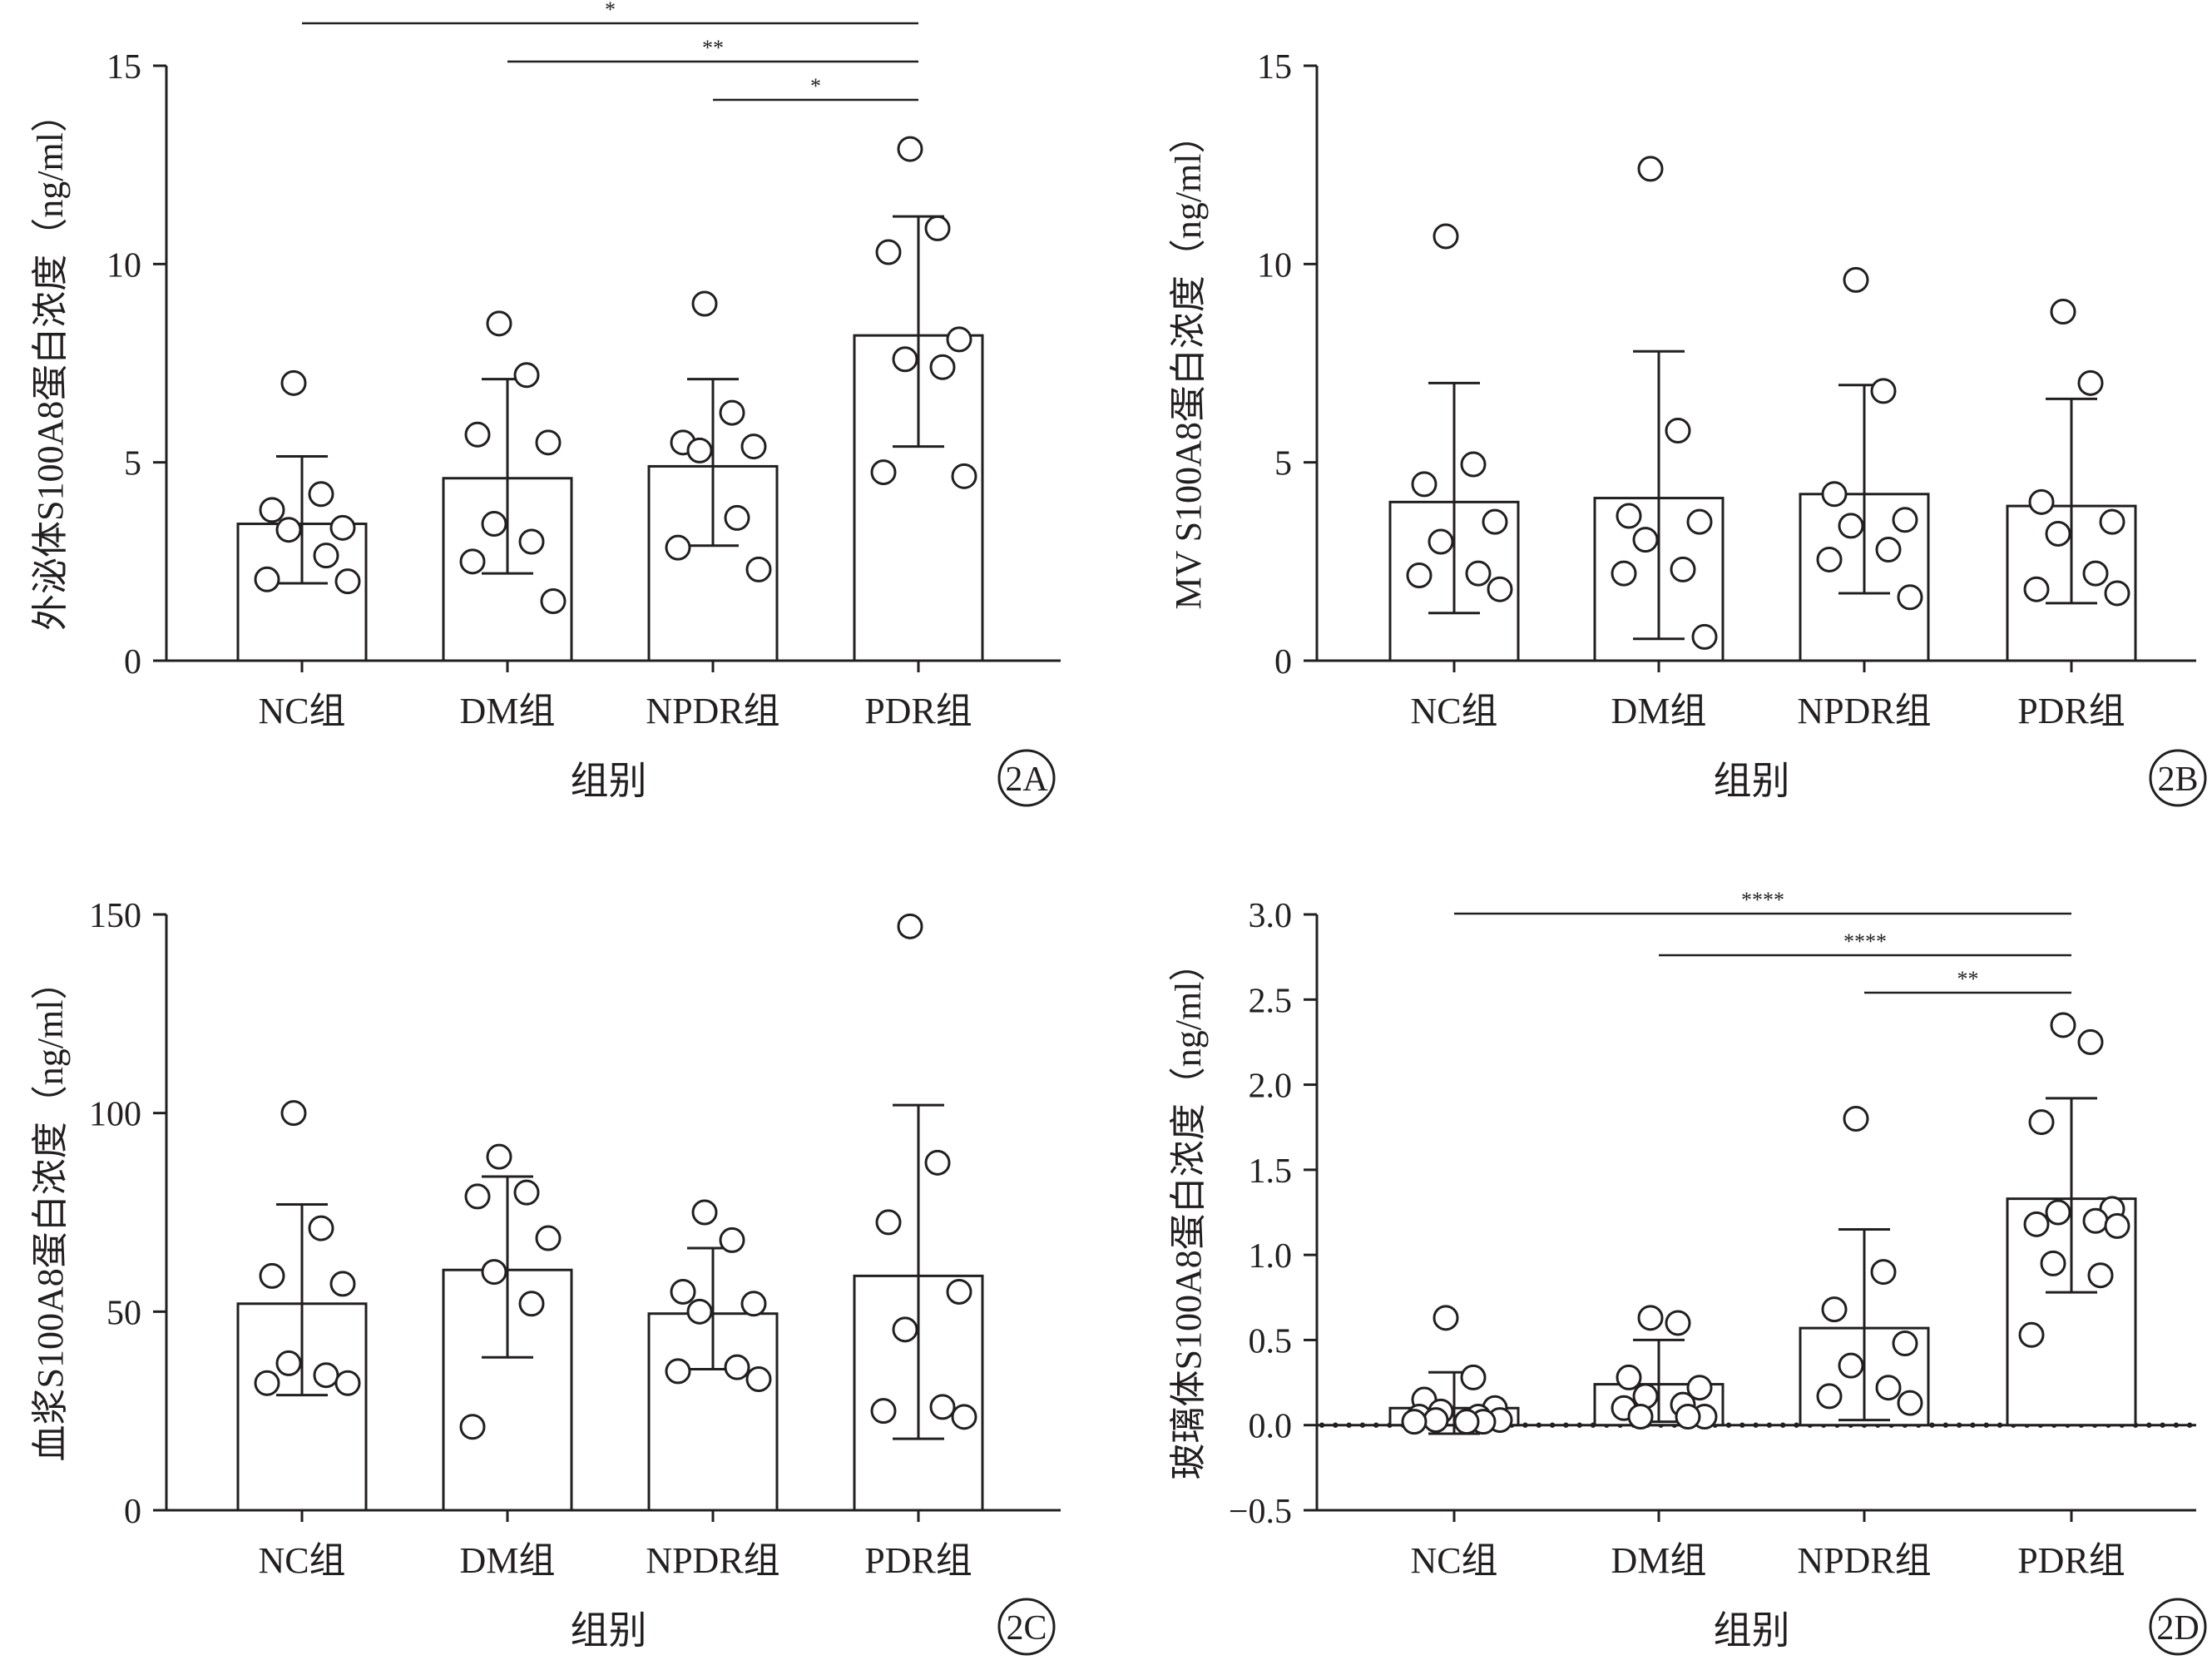 The height and width of the screenshot is (1665, 2212). I want to click on y-tick-label: 2.0, so click(1271, 1087).